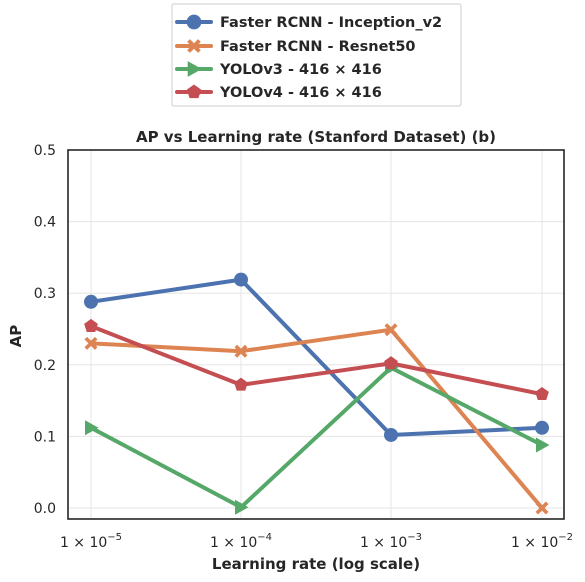  I want to click on y-tick-label: 0.0, so click(45, 509).